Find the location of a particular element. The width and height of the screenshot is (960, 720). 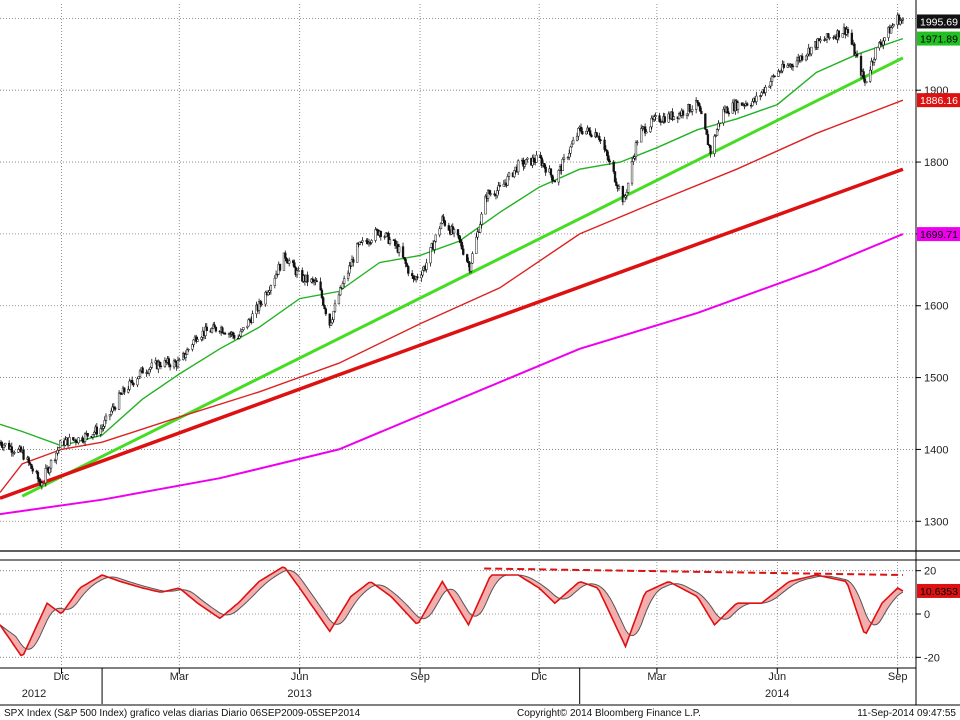

x-tick-label: Dic is located at coordinates (539, 677).